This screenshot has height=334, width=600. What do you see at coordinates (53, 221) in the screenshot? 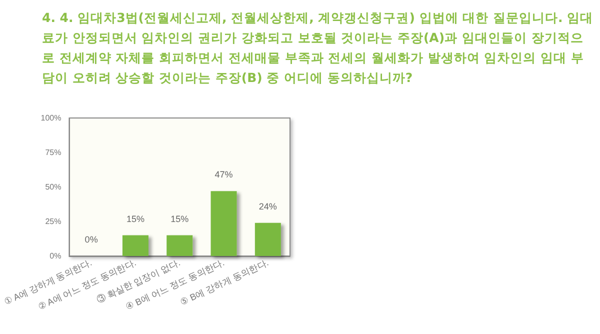
I see `y-tick-label: 25%` at bounding box center [53, 221].